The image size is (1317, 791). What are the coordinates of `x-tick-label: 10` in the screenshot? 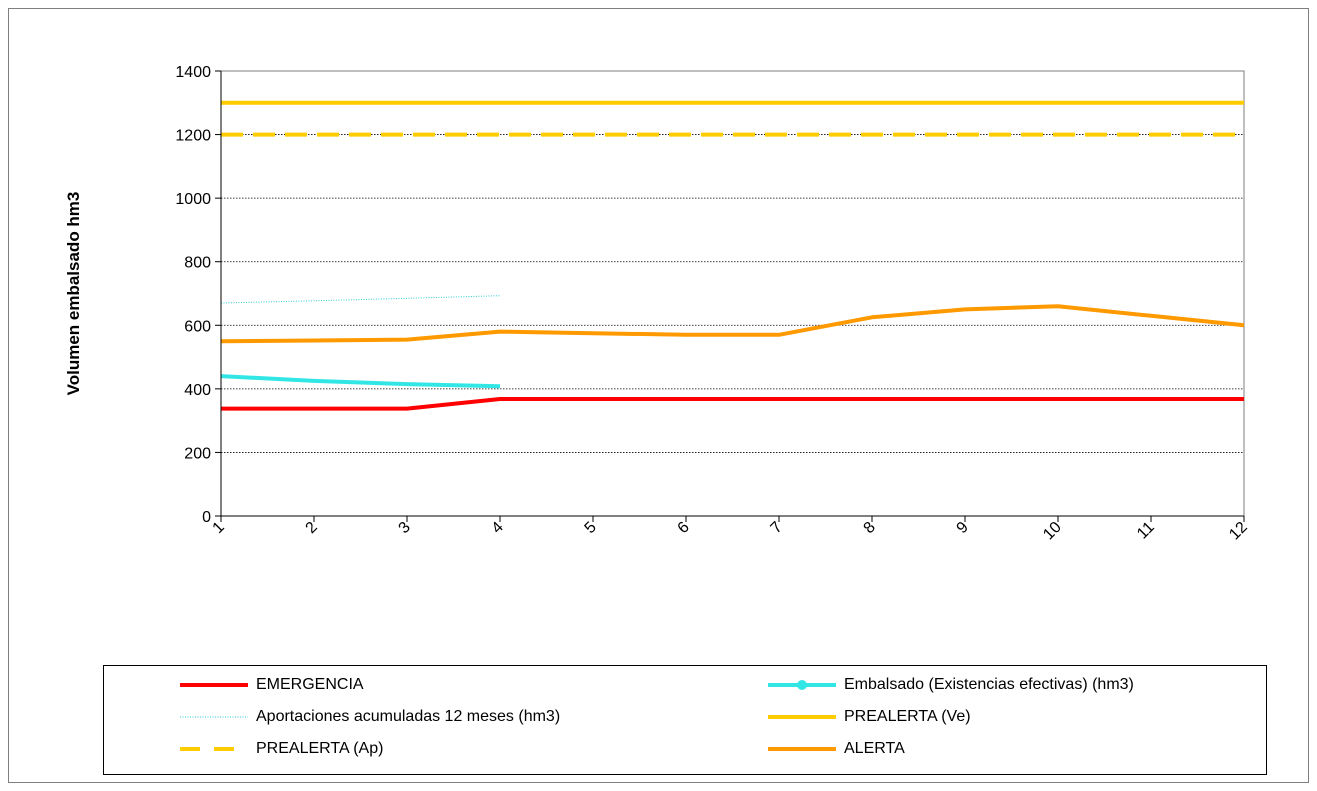 It's located at (1052, 531).